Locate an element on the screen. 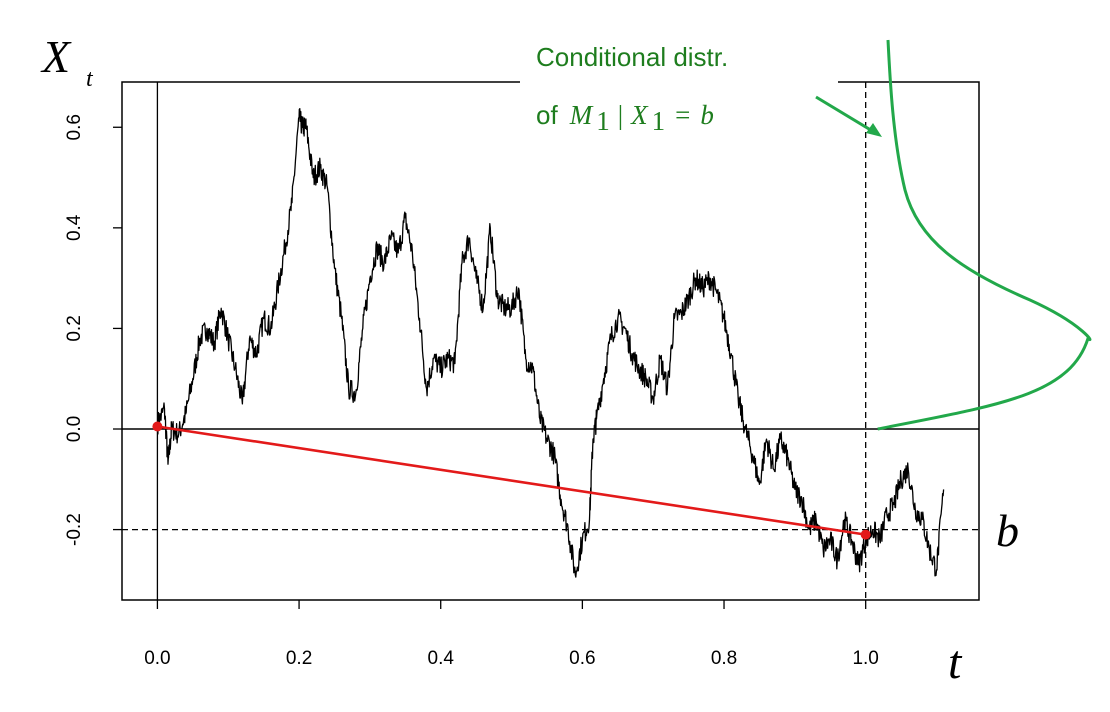 The height and width of the screenshot is (712, 1110). annotation-arrow is located at coordinates (848, 116).